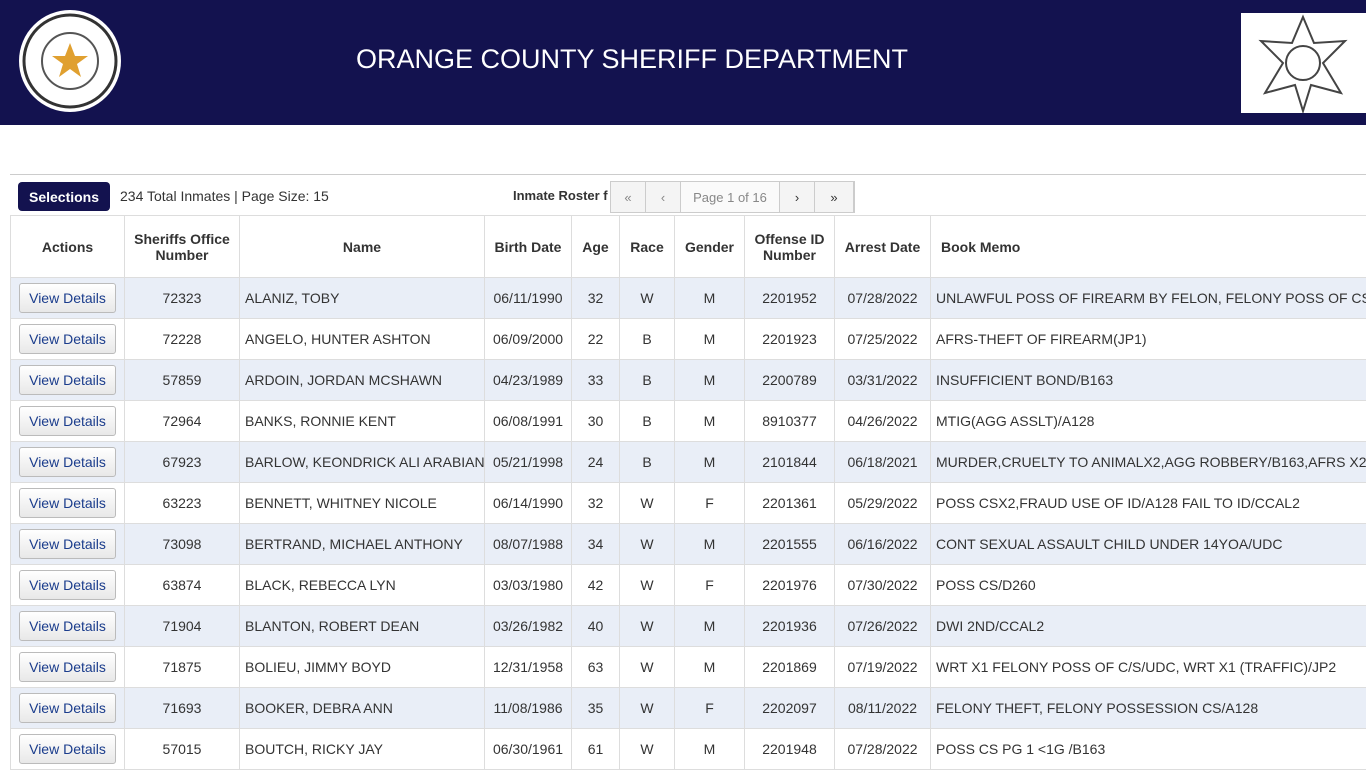 Image resolution: width=1366 pixels, height=770 pixels. I want to click on cell: 63, so click(596, 667).